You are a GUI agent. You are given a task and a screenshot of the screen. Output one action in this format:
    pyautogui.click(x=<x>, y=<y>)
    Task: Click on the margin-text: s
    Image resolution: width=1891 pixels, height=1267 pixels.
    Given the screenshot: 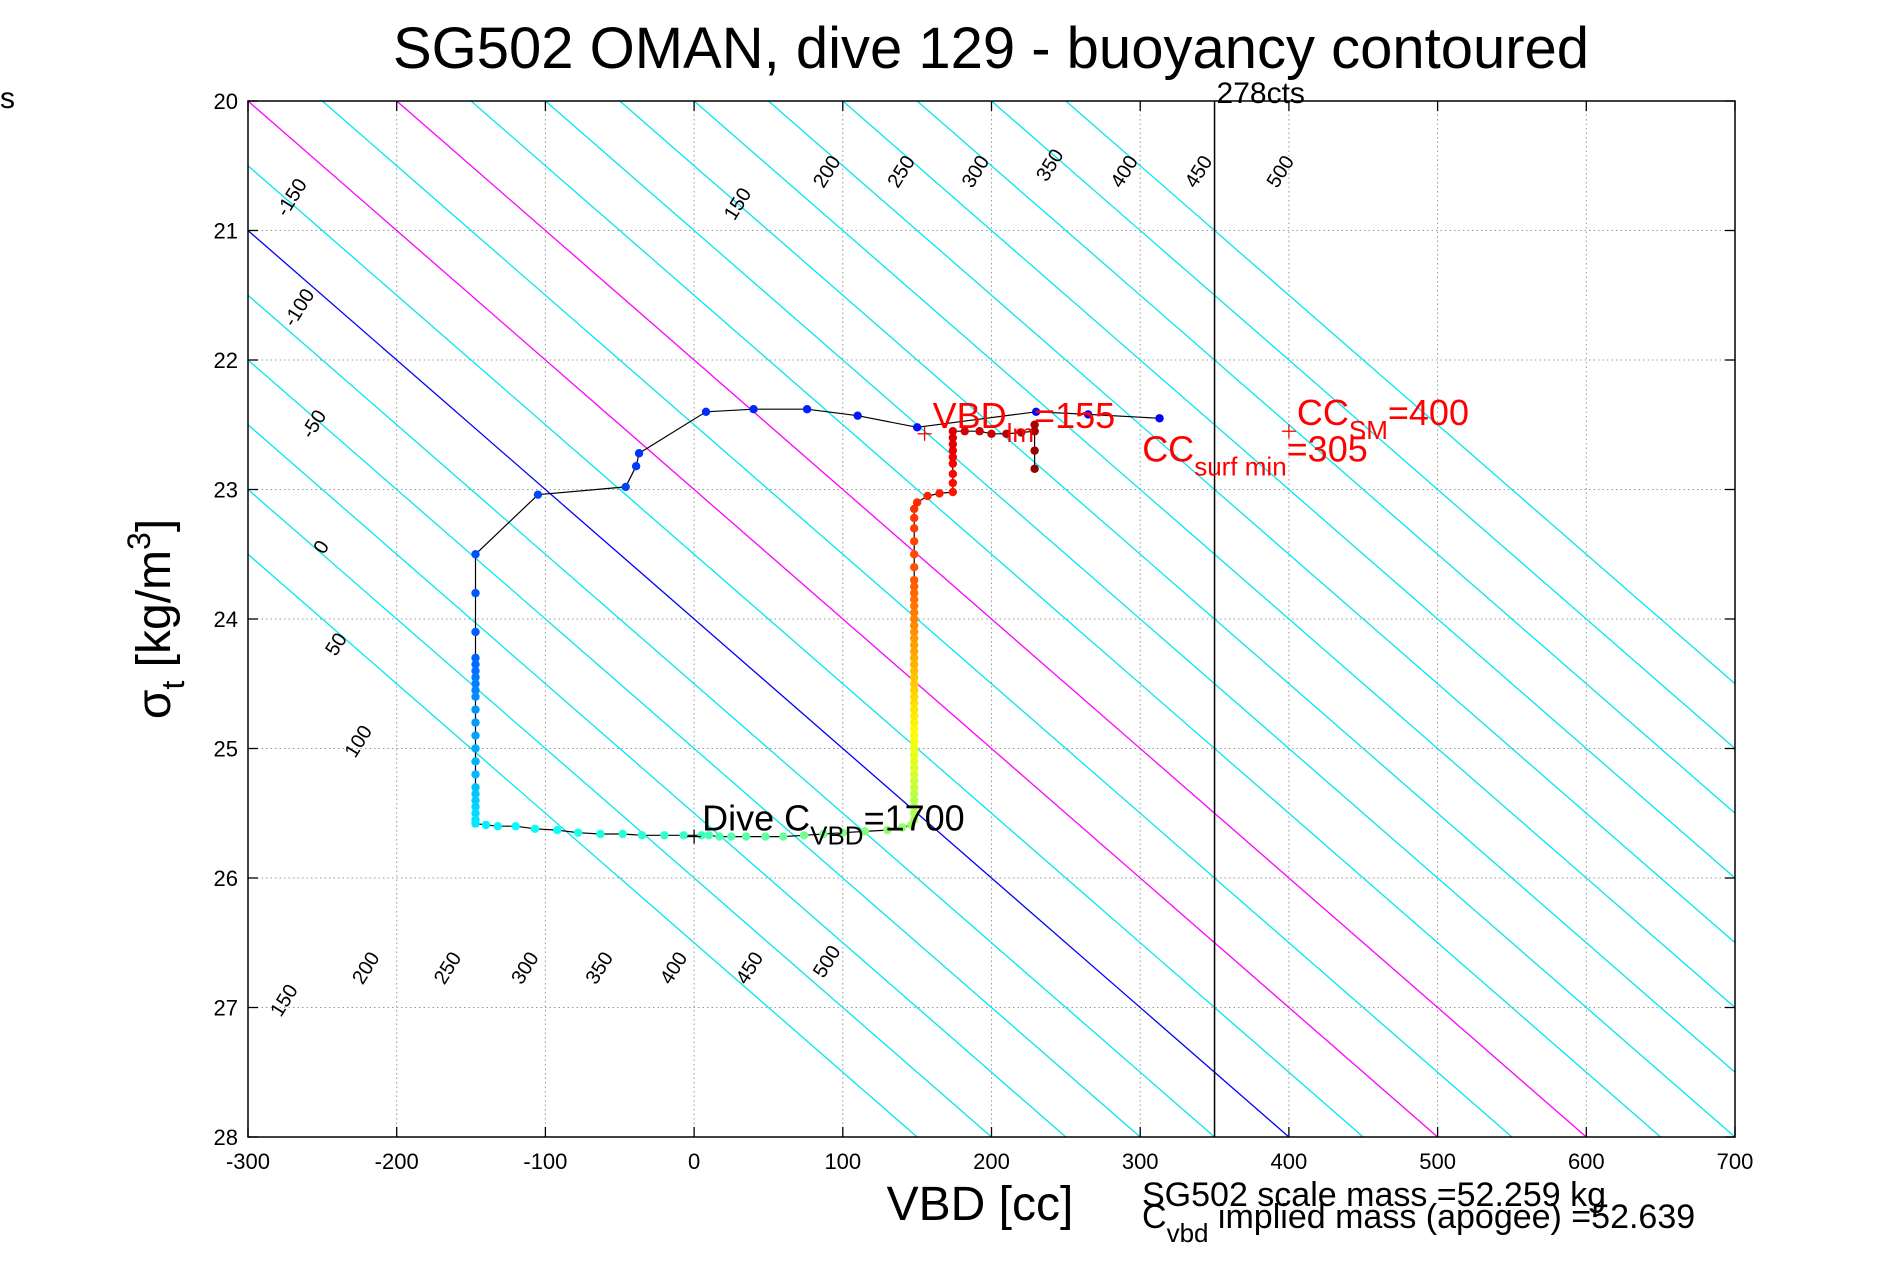 What is the action you would take?
    pyautogui.click(x=7, y=98)
    